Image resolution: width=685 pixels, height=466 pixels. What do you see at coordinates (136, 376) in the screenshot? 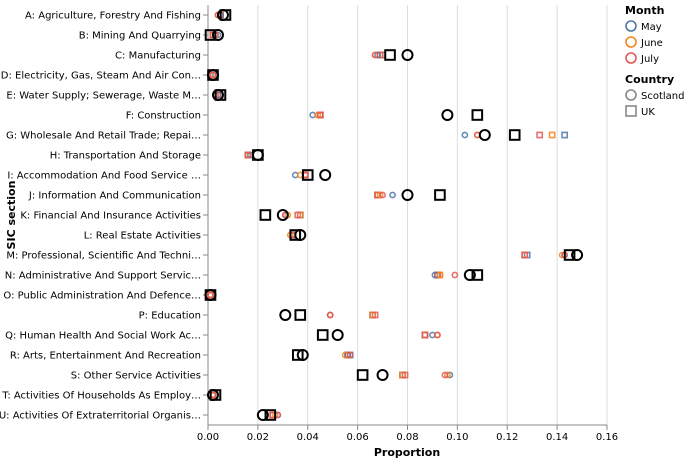
I see `y-tick-label: S: Other Service Activities` at bounding box center [136, 376].